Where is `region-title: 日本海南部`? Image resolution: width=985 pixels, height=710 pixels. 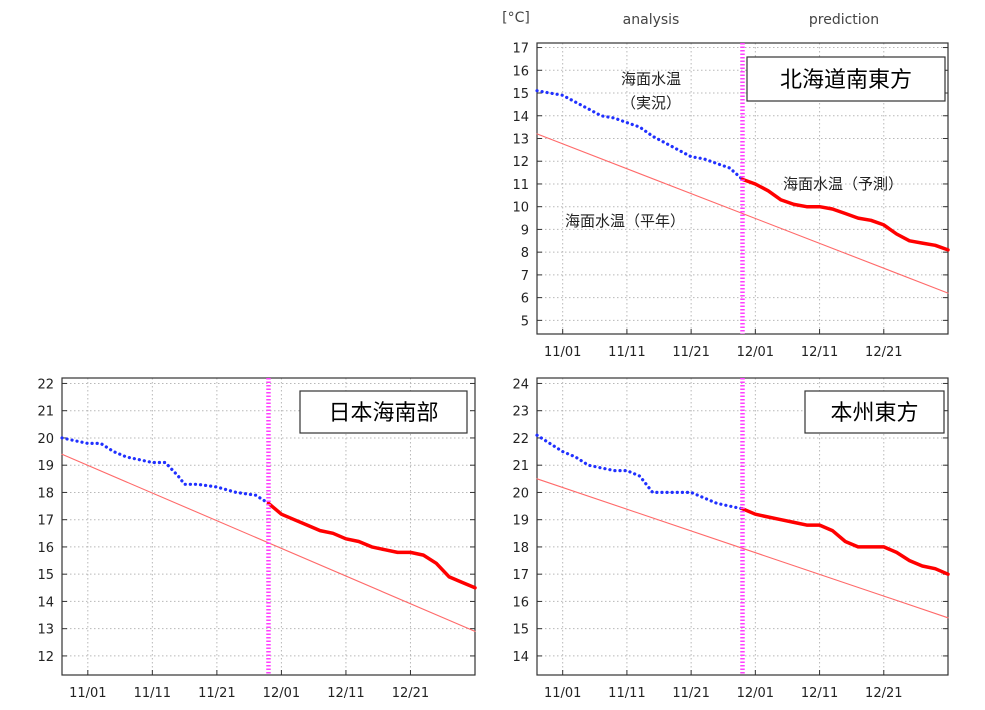
region-title: 日本海南部 is located at coordinates (383, 413).